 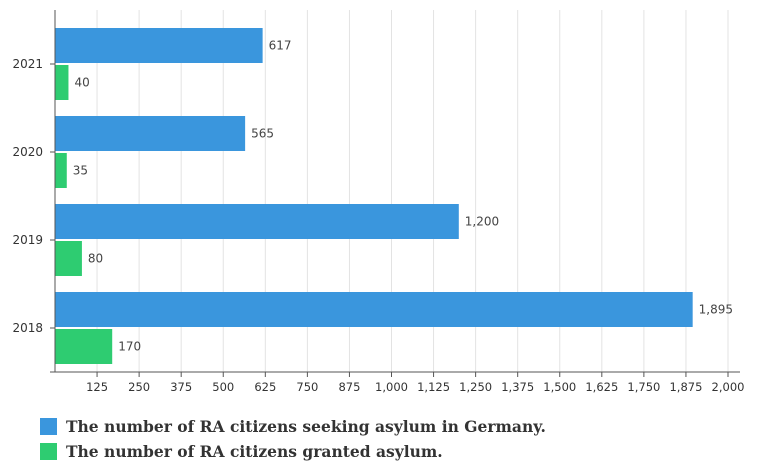 I want to click on data-label: 35, so click(x=80, y=171).